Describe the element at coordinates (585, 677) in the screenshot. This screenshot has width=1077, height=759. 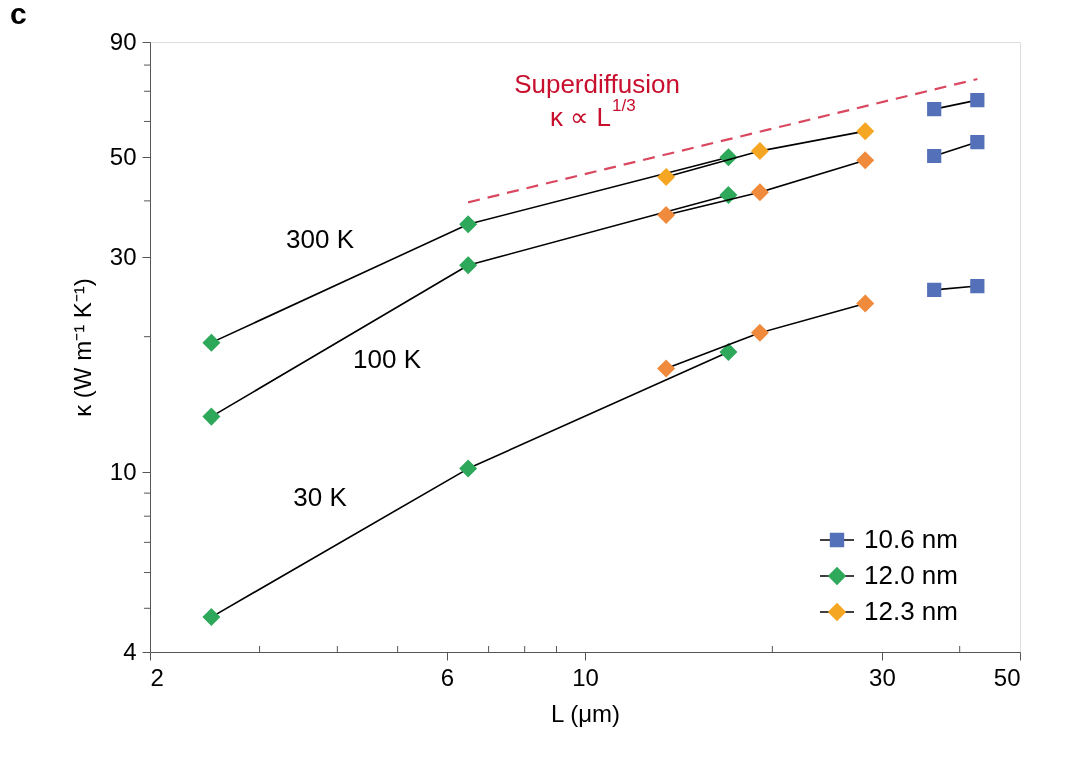
I see `x-tick-label: 10` at that location.